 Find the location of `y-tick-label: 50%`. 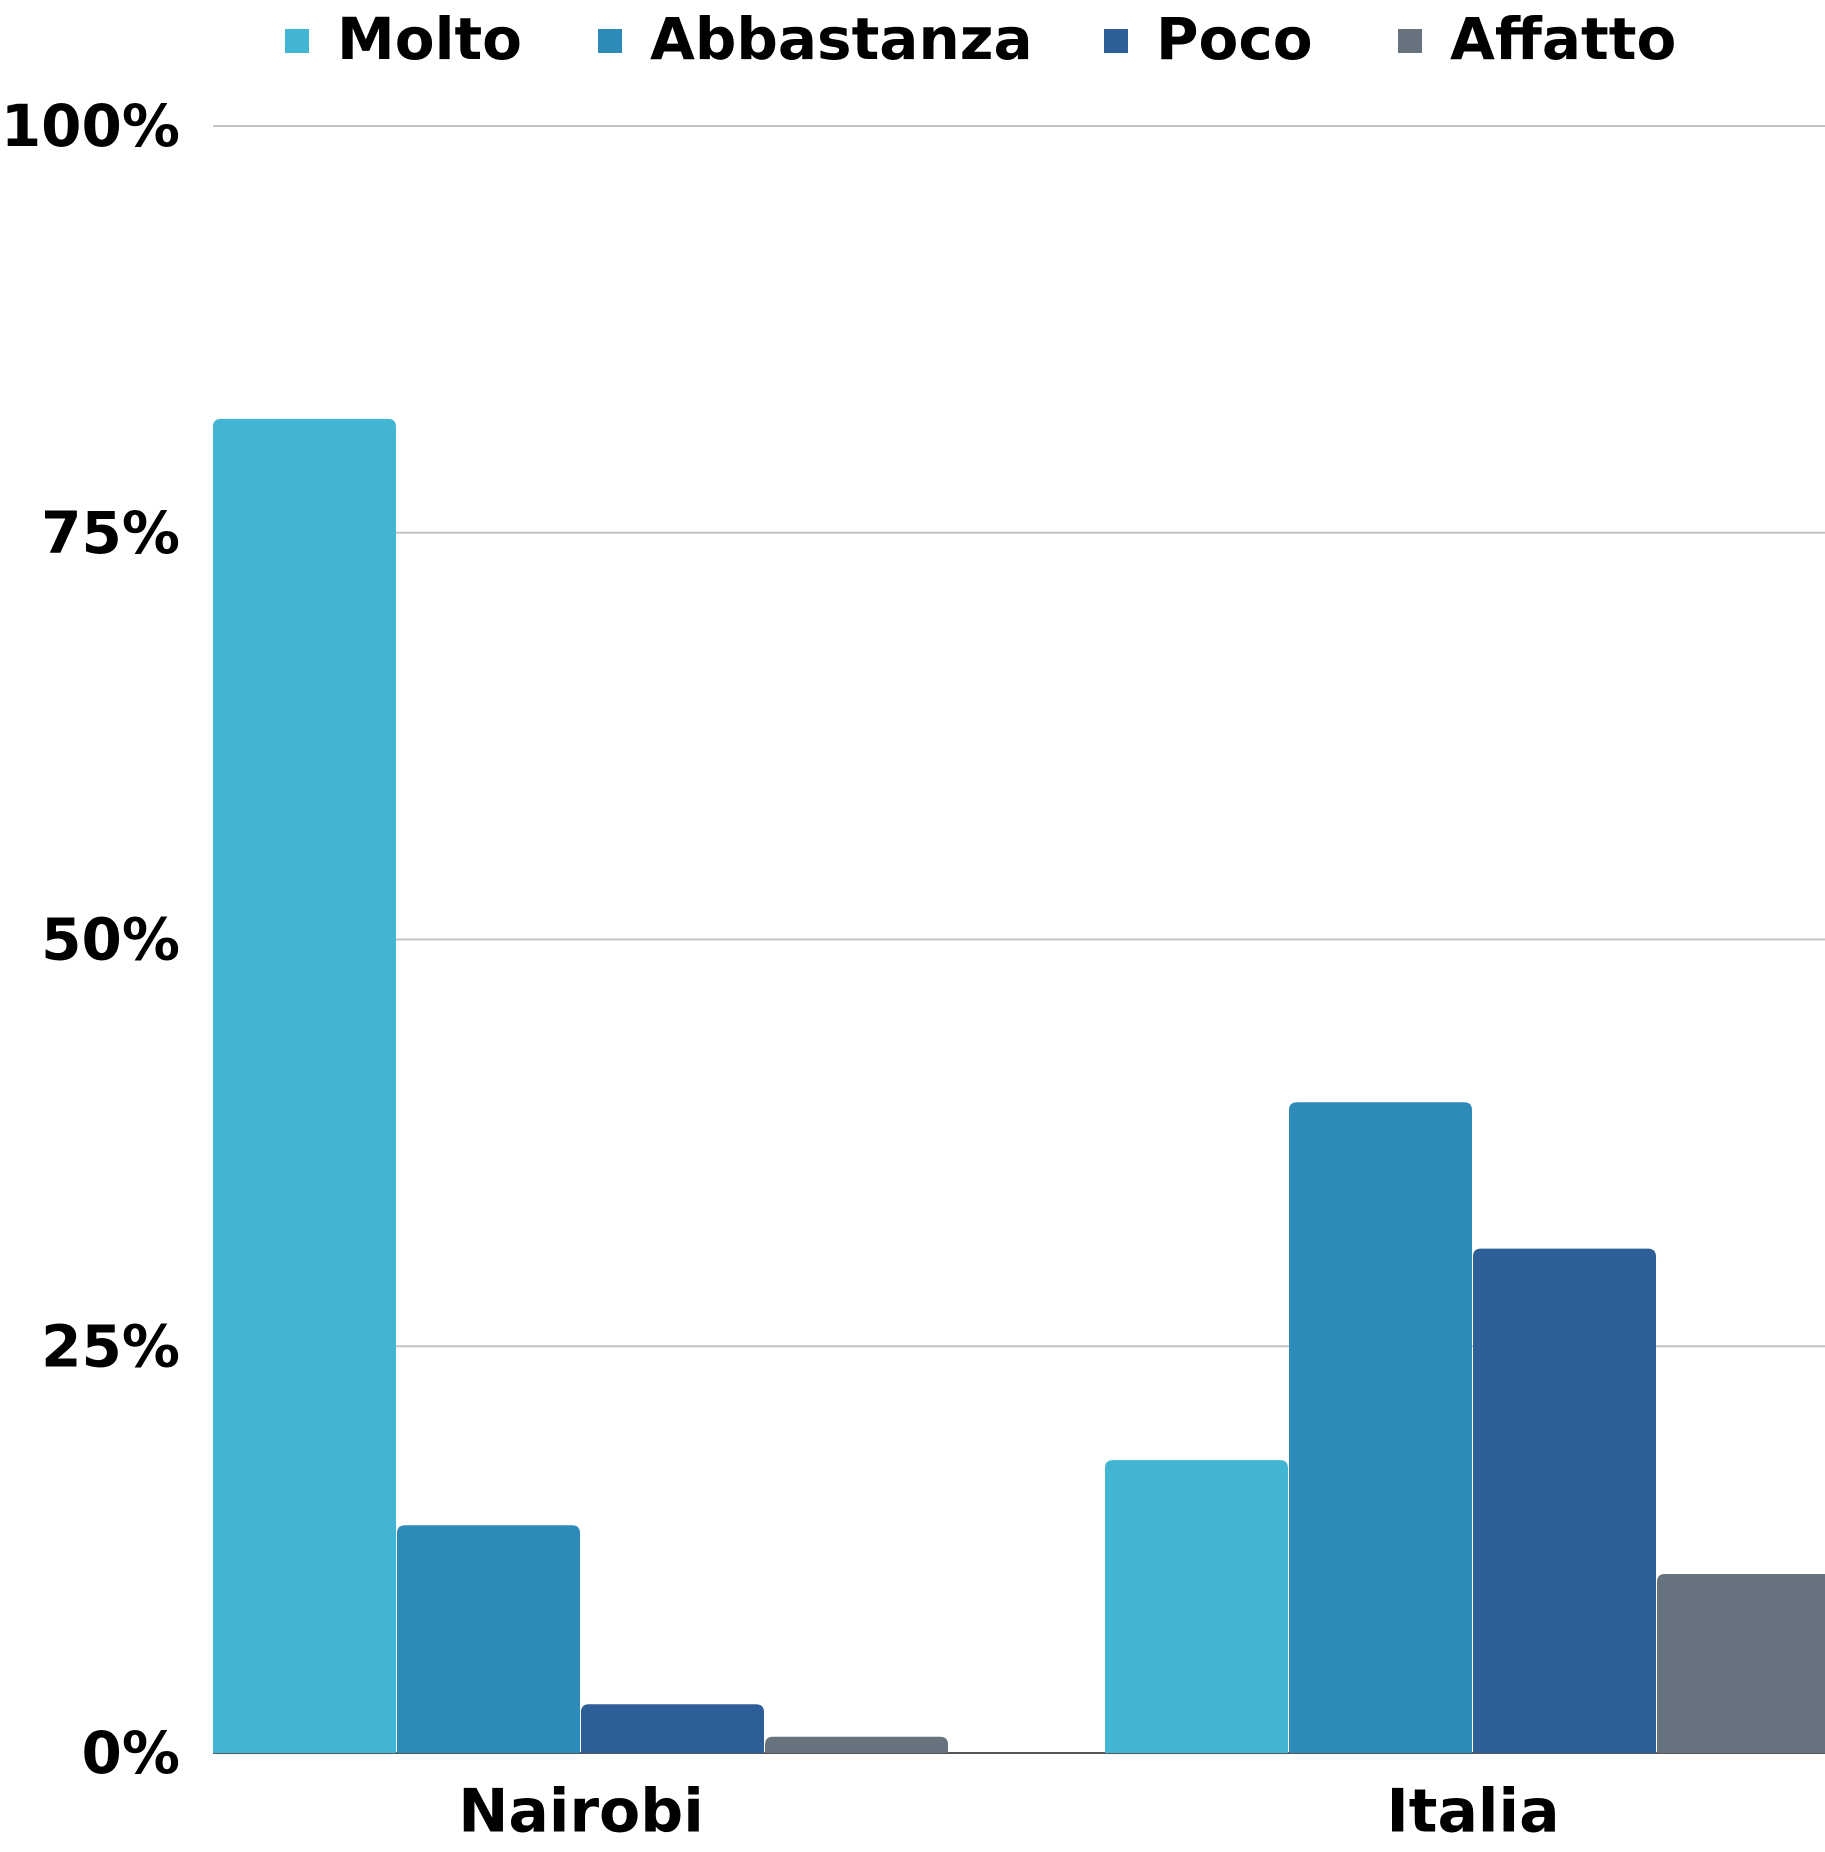

y-tick-label: 50% is located at coordinates (110, 940).